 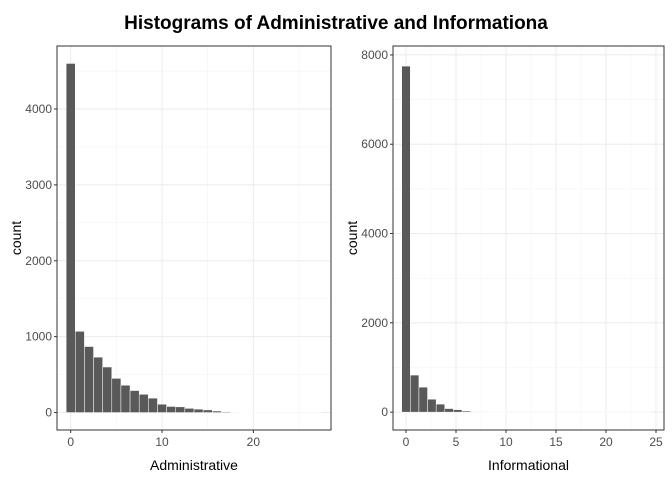 What do you see at coordinates (606, 442) in the screenshot?
I see `info-x-tick-label: 20` at bounding box center [606, 442].